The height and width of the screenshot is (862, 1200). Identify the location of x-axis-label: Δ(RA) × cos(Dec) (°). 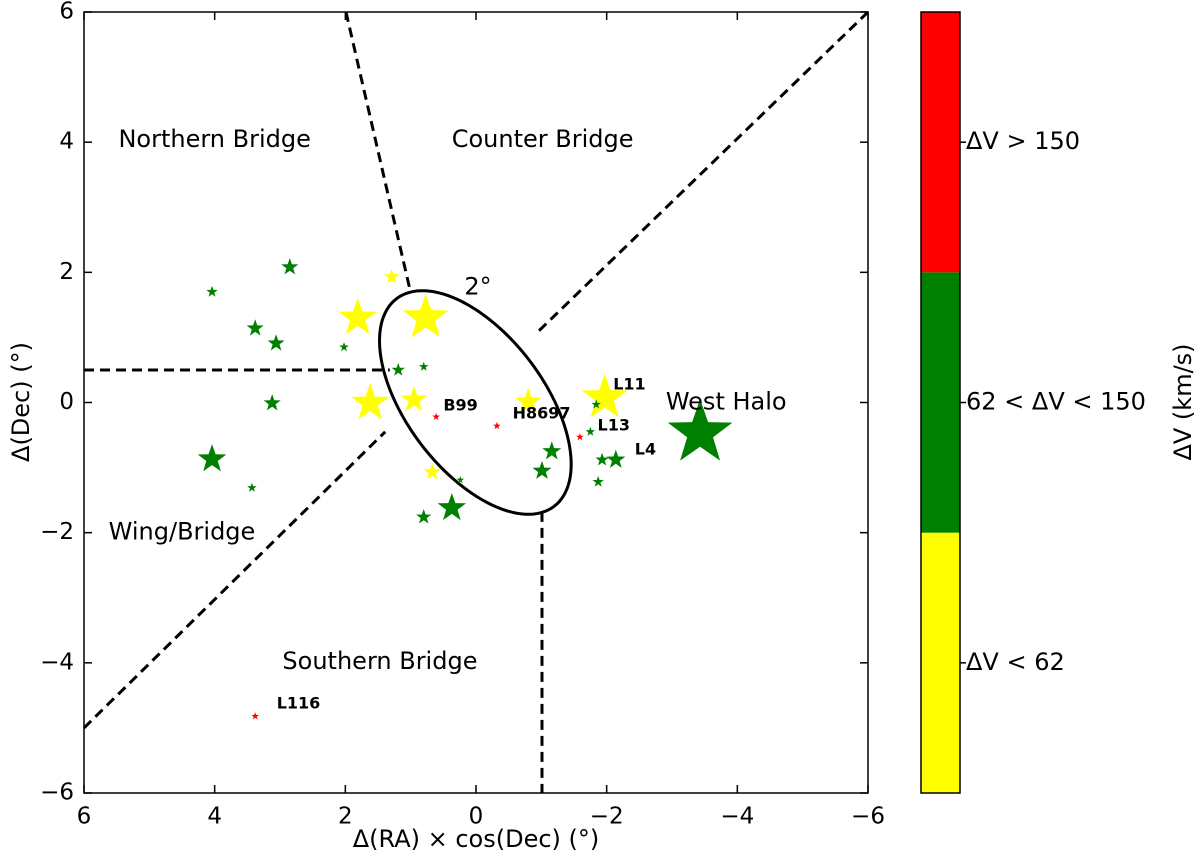
(476, 839).